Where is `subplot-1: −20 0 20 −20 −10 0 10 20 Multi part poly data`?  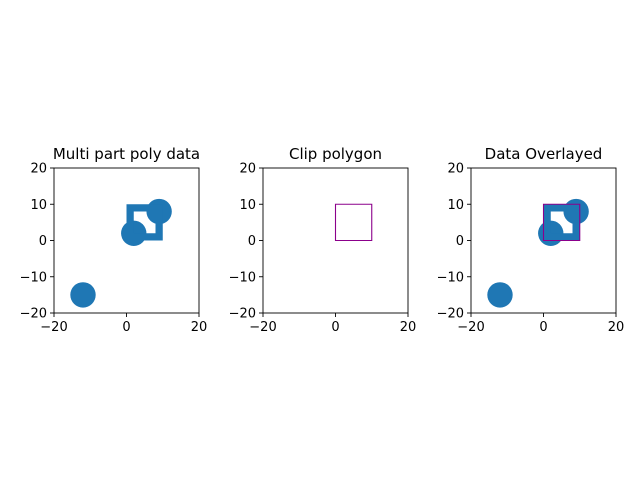
subplot-1: −20 0 20 −20 −10 0 10 20 Multi part poly data is located at coordinates (114, 240).